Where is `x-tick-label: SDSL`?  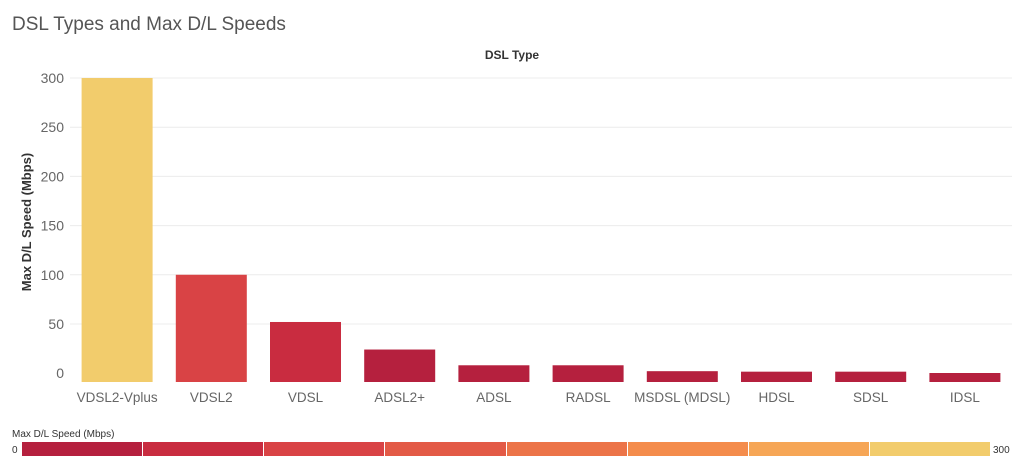
x-tick-label: SDSL is located at coordinates (871, 397).